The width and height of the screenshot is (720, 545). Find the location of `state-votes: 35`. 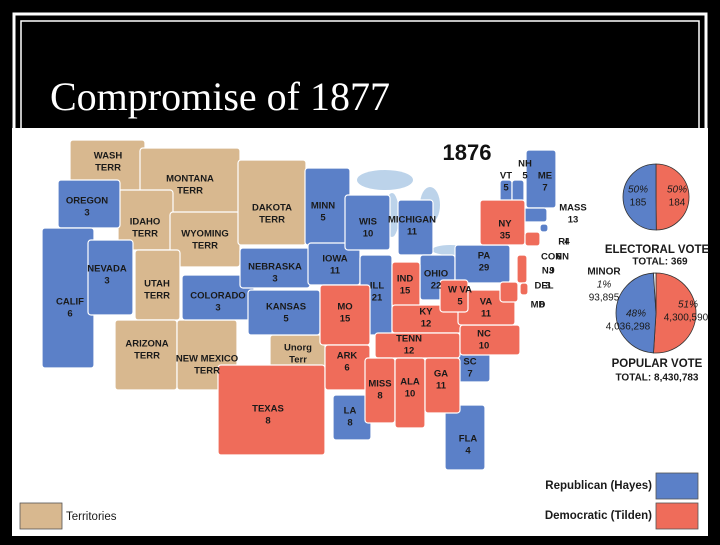

state-votes: 35 is located at coordinates (505, 236).